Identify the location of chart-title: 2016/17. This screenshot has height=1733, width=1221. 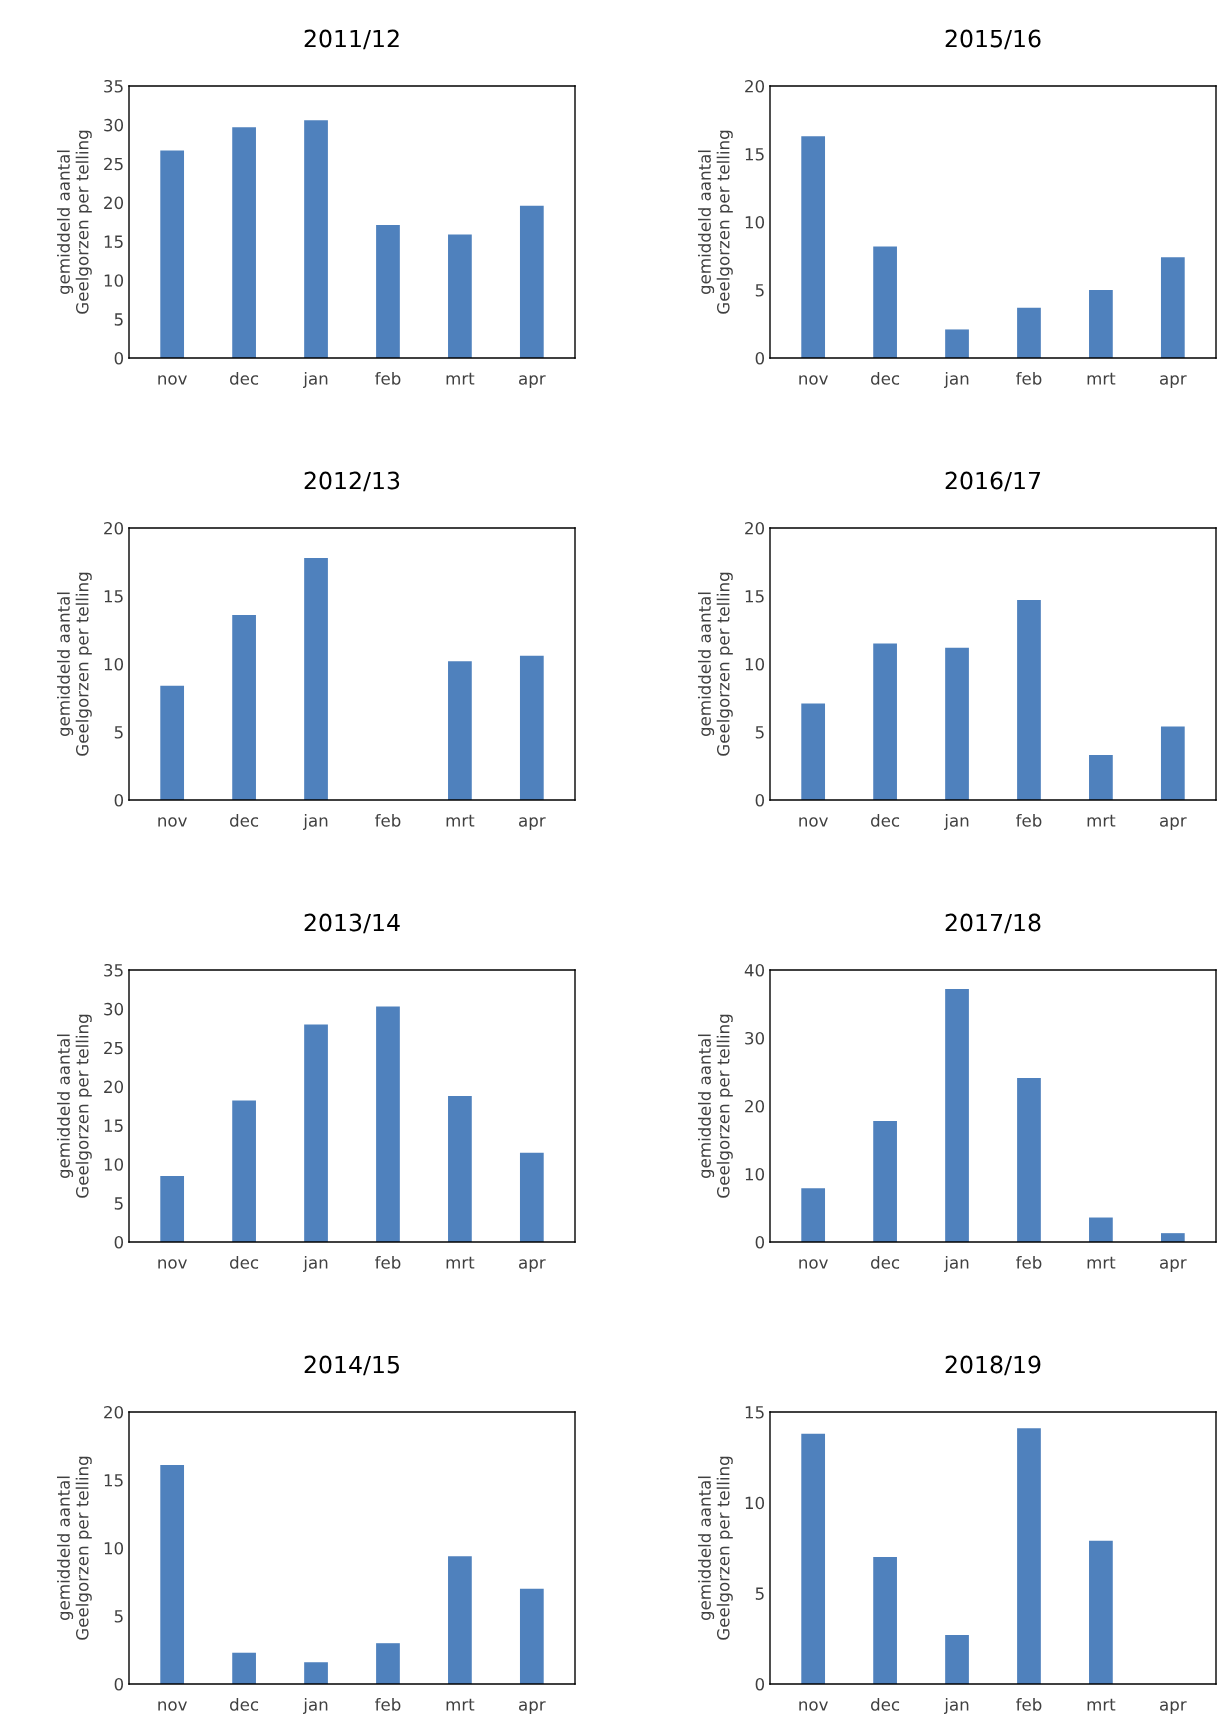
(993, 481).